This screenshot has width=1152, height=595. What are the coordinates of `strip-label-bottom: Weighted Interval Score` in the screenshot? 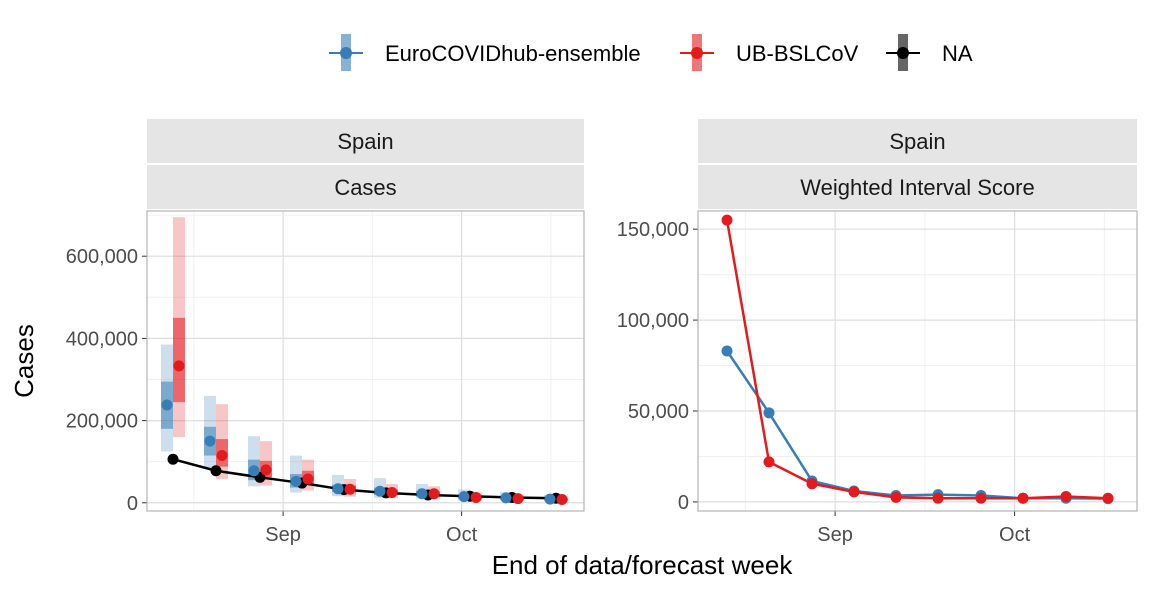 It's located at (917, 187).